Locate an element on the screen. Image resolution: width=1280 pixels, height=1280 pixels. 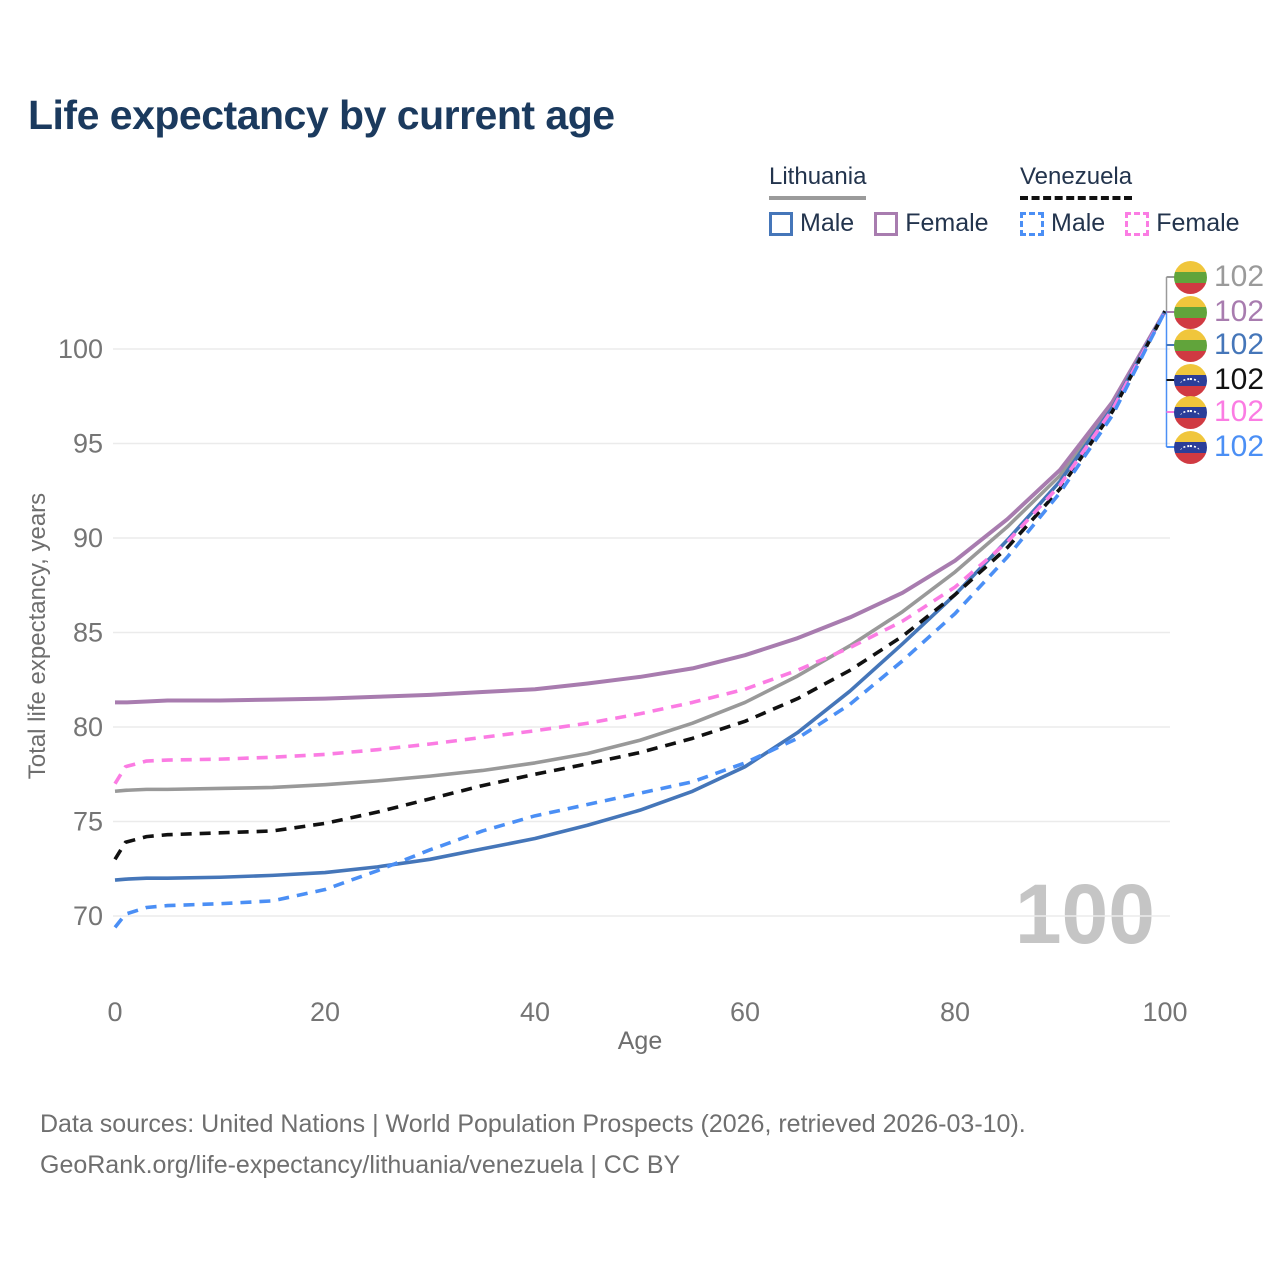
legend-toggle-lithuania-male: Male is located at coordinates (811, 223).